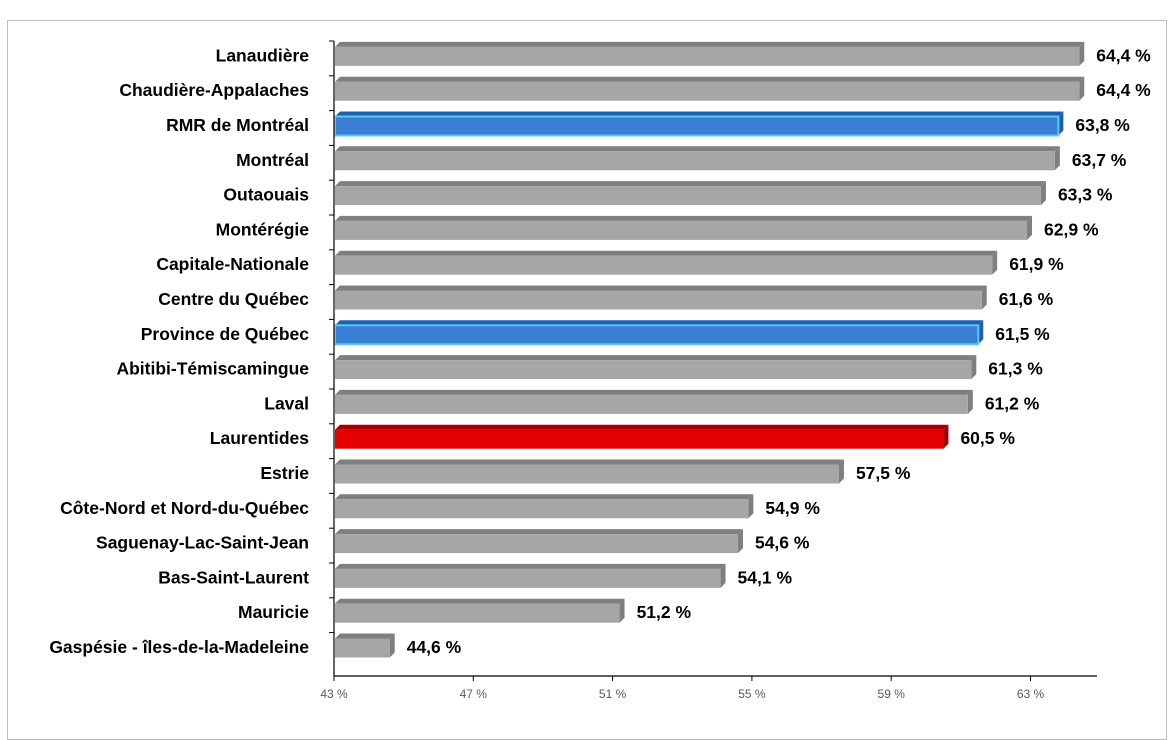 The height and width of the screenshot is (740, 1169). Describe the element at coordinates (1022, 334) in the screenshot. I see `value-label: 61,5 %` at that location.